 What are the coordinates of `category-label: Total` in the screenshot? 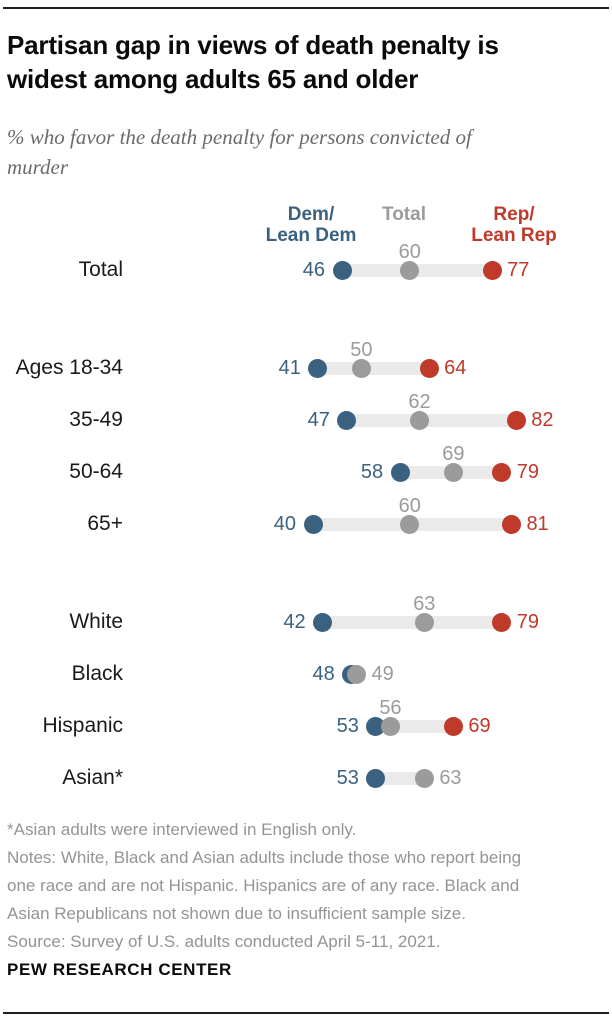 It's located at (100, 269).